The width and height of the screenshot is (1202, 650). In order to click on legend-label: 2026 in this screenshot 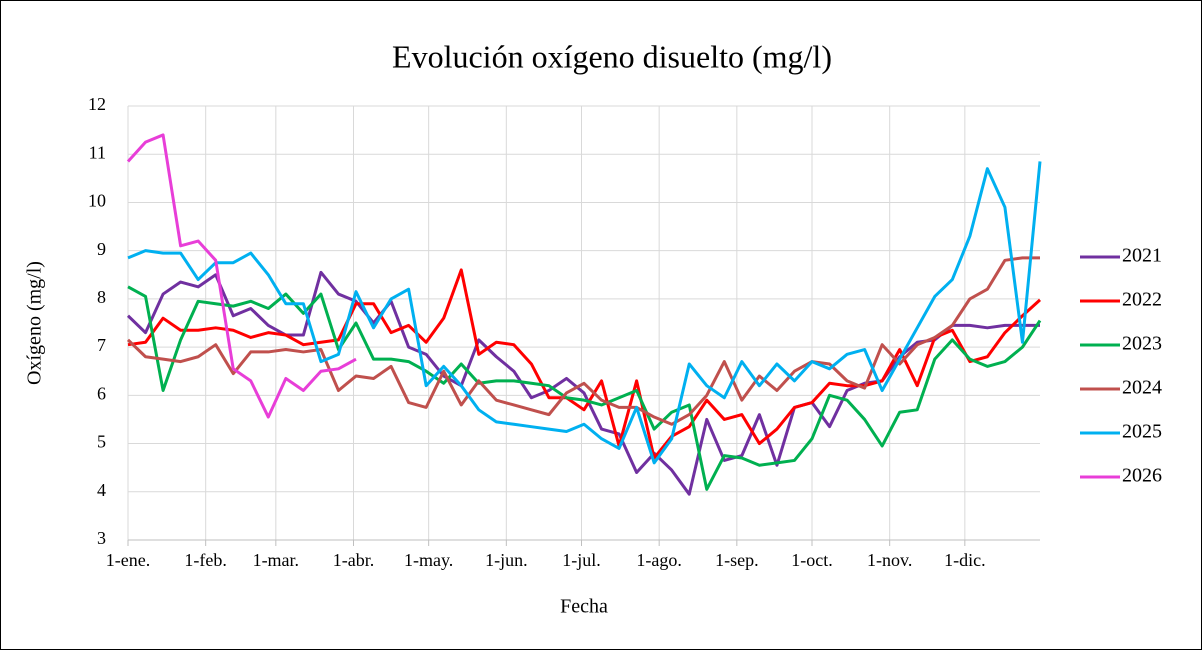, I will do `click(1142, 476)`.